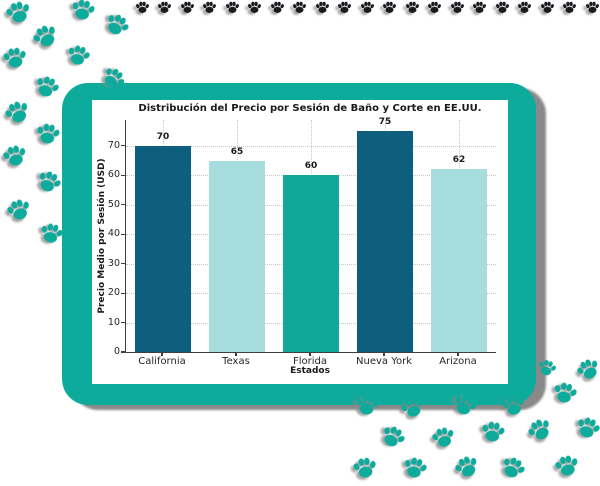 The image size is (600, 486). Describe the element at coordinates (237, 151) in the screenshot. I see `bar-value-label: 65` at that location.